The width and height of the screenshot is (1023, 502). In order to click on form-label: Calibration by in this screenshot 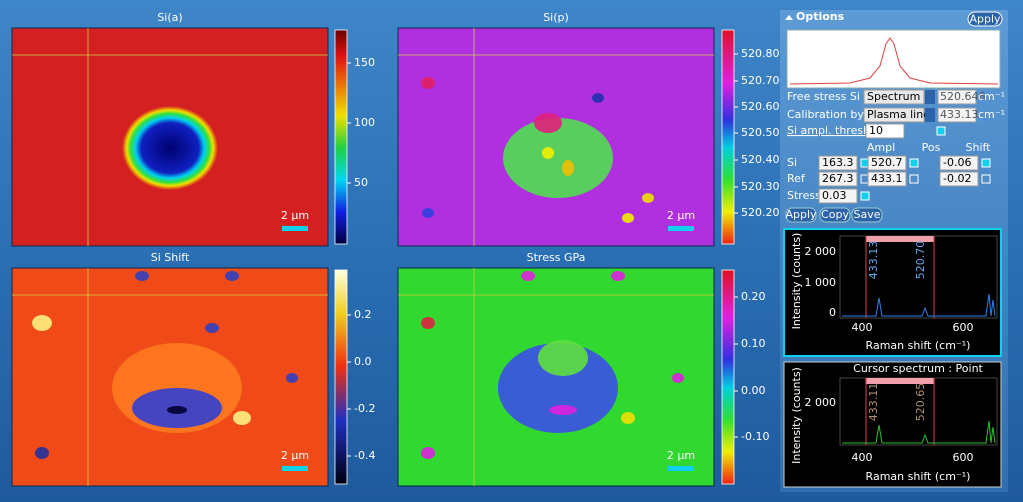, I will do `click(825, 114)`.